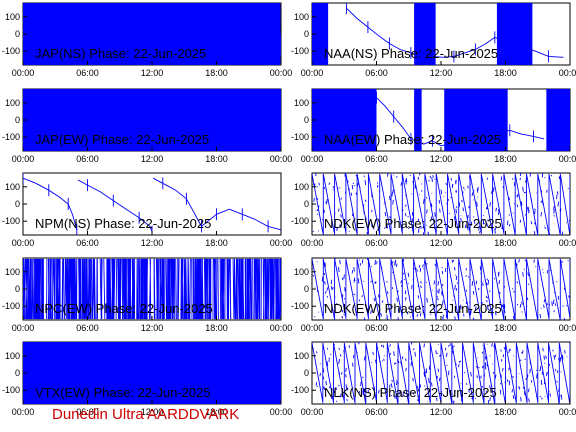  I want to click on panel-title: NPC(EW) Phase: 22-Jun-2025, so click(124, 308).